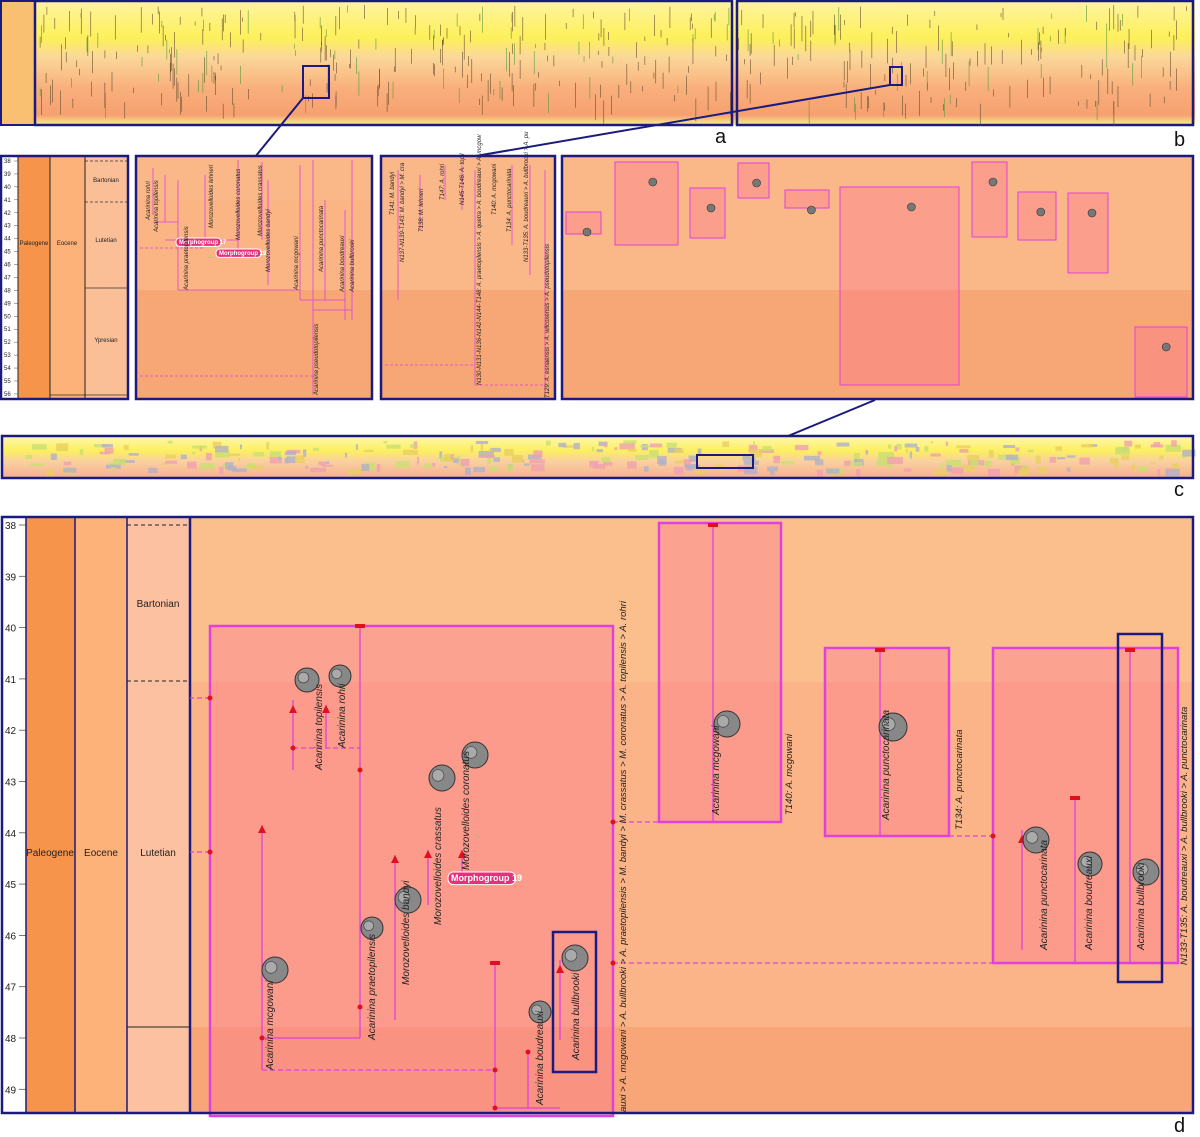  I want to click on panel-label: b, so click(1179, 140).